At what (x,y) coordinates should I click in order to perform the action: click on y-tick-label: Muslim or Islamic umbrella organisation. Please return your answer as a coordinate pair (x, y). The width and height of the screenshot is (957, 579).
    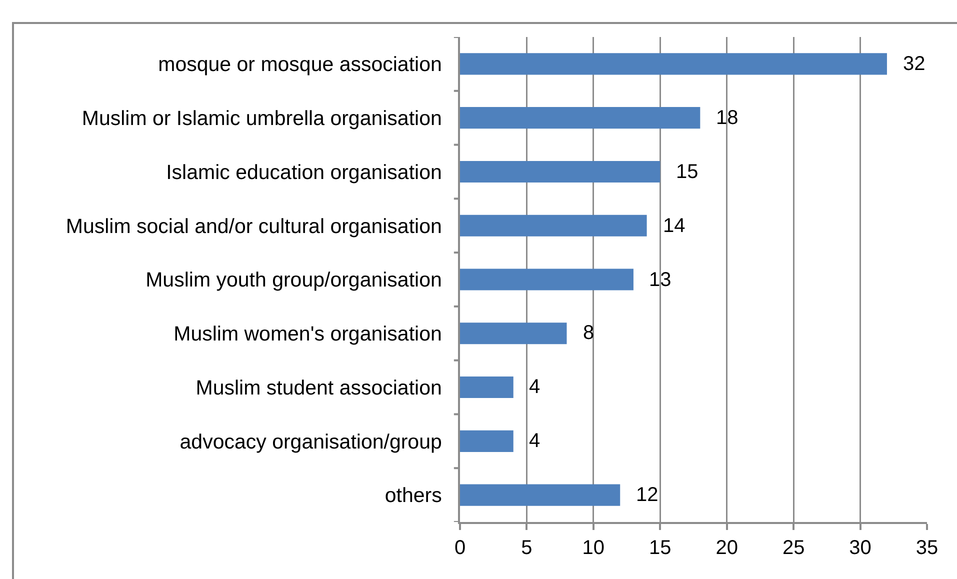
    Looking at the image, I should click on (262, 118).